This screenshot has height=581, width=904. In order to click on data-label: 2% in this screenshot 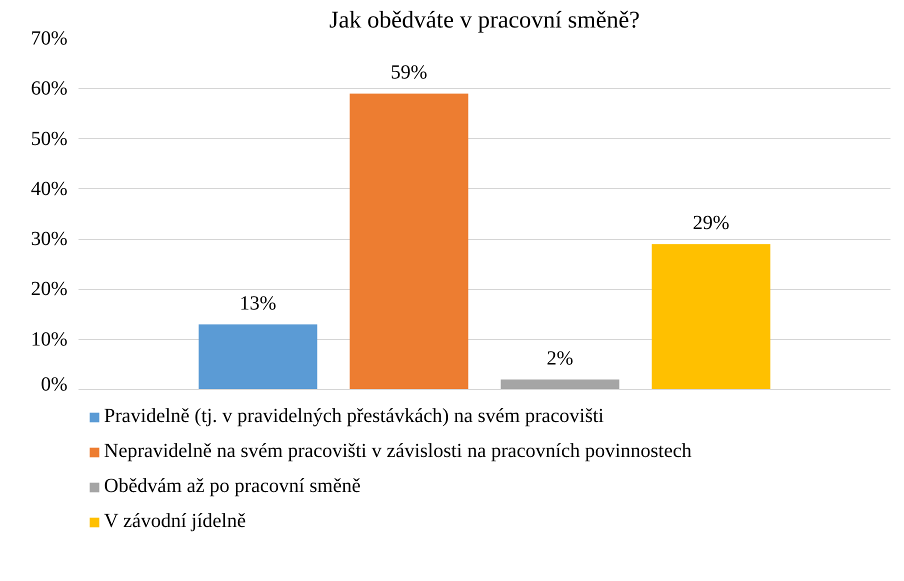, I will do `click(560, 358)`.